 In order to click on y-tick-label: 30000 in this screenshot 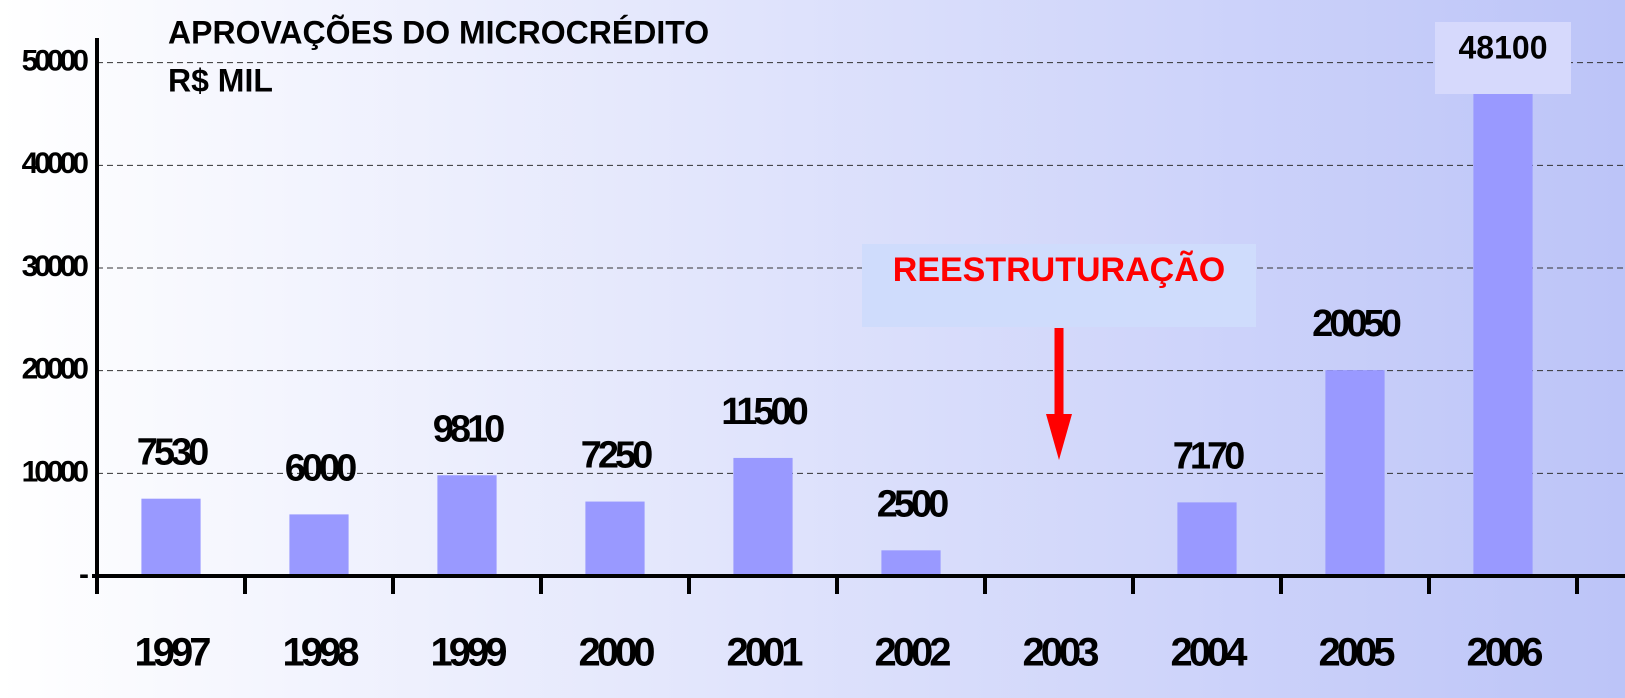, I will do `click(55, 266)`.